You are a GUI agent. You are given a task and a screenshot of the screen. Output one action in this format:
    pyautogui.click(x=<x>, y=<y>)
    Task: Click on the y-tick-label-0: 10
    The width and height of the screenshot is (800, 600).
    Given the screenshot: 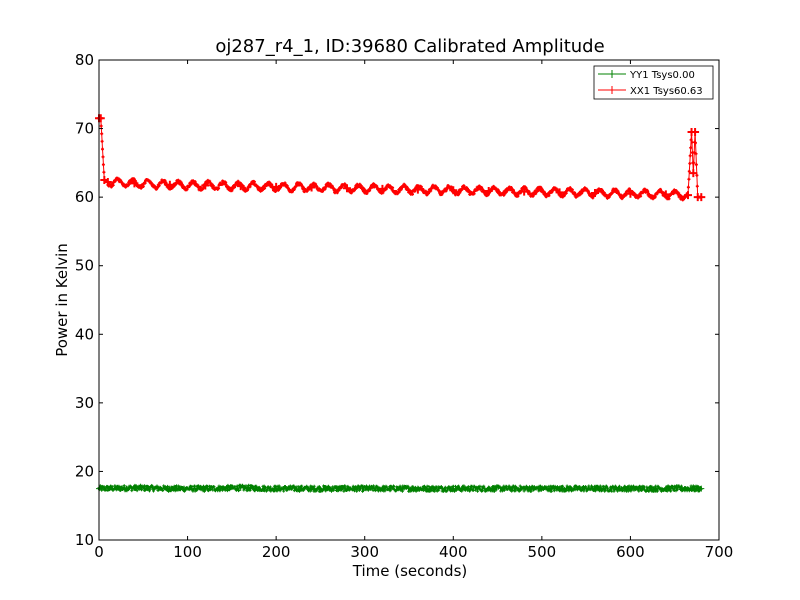 What is the action you would take?
    pyautogui.click(x=84, y=540)
    